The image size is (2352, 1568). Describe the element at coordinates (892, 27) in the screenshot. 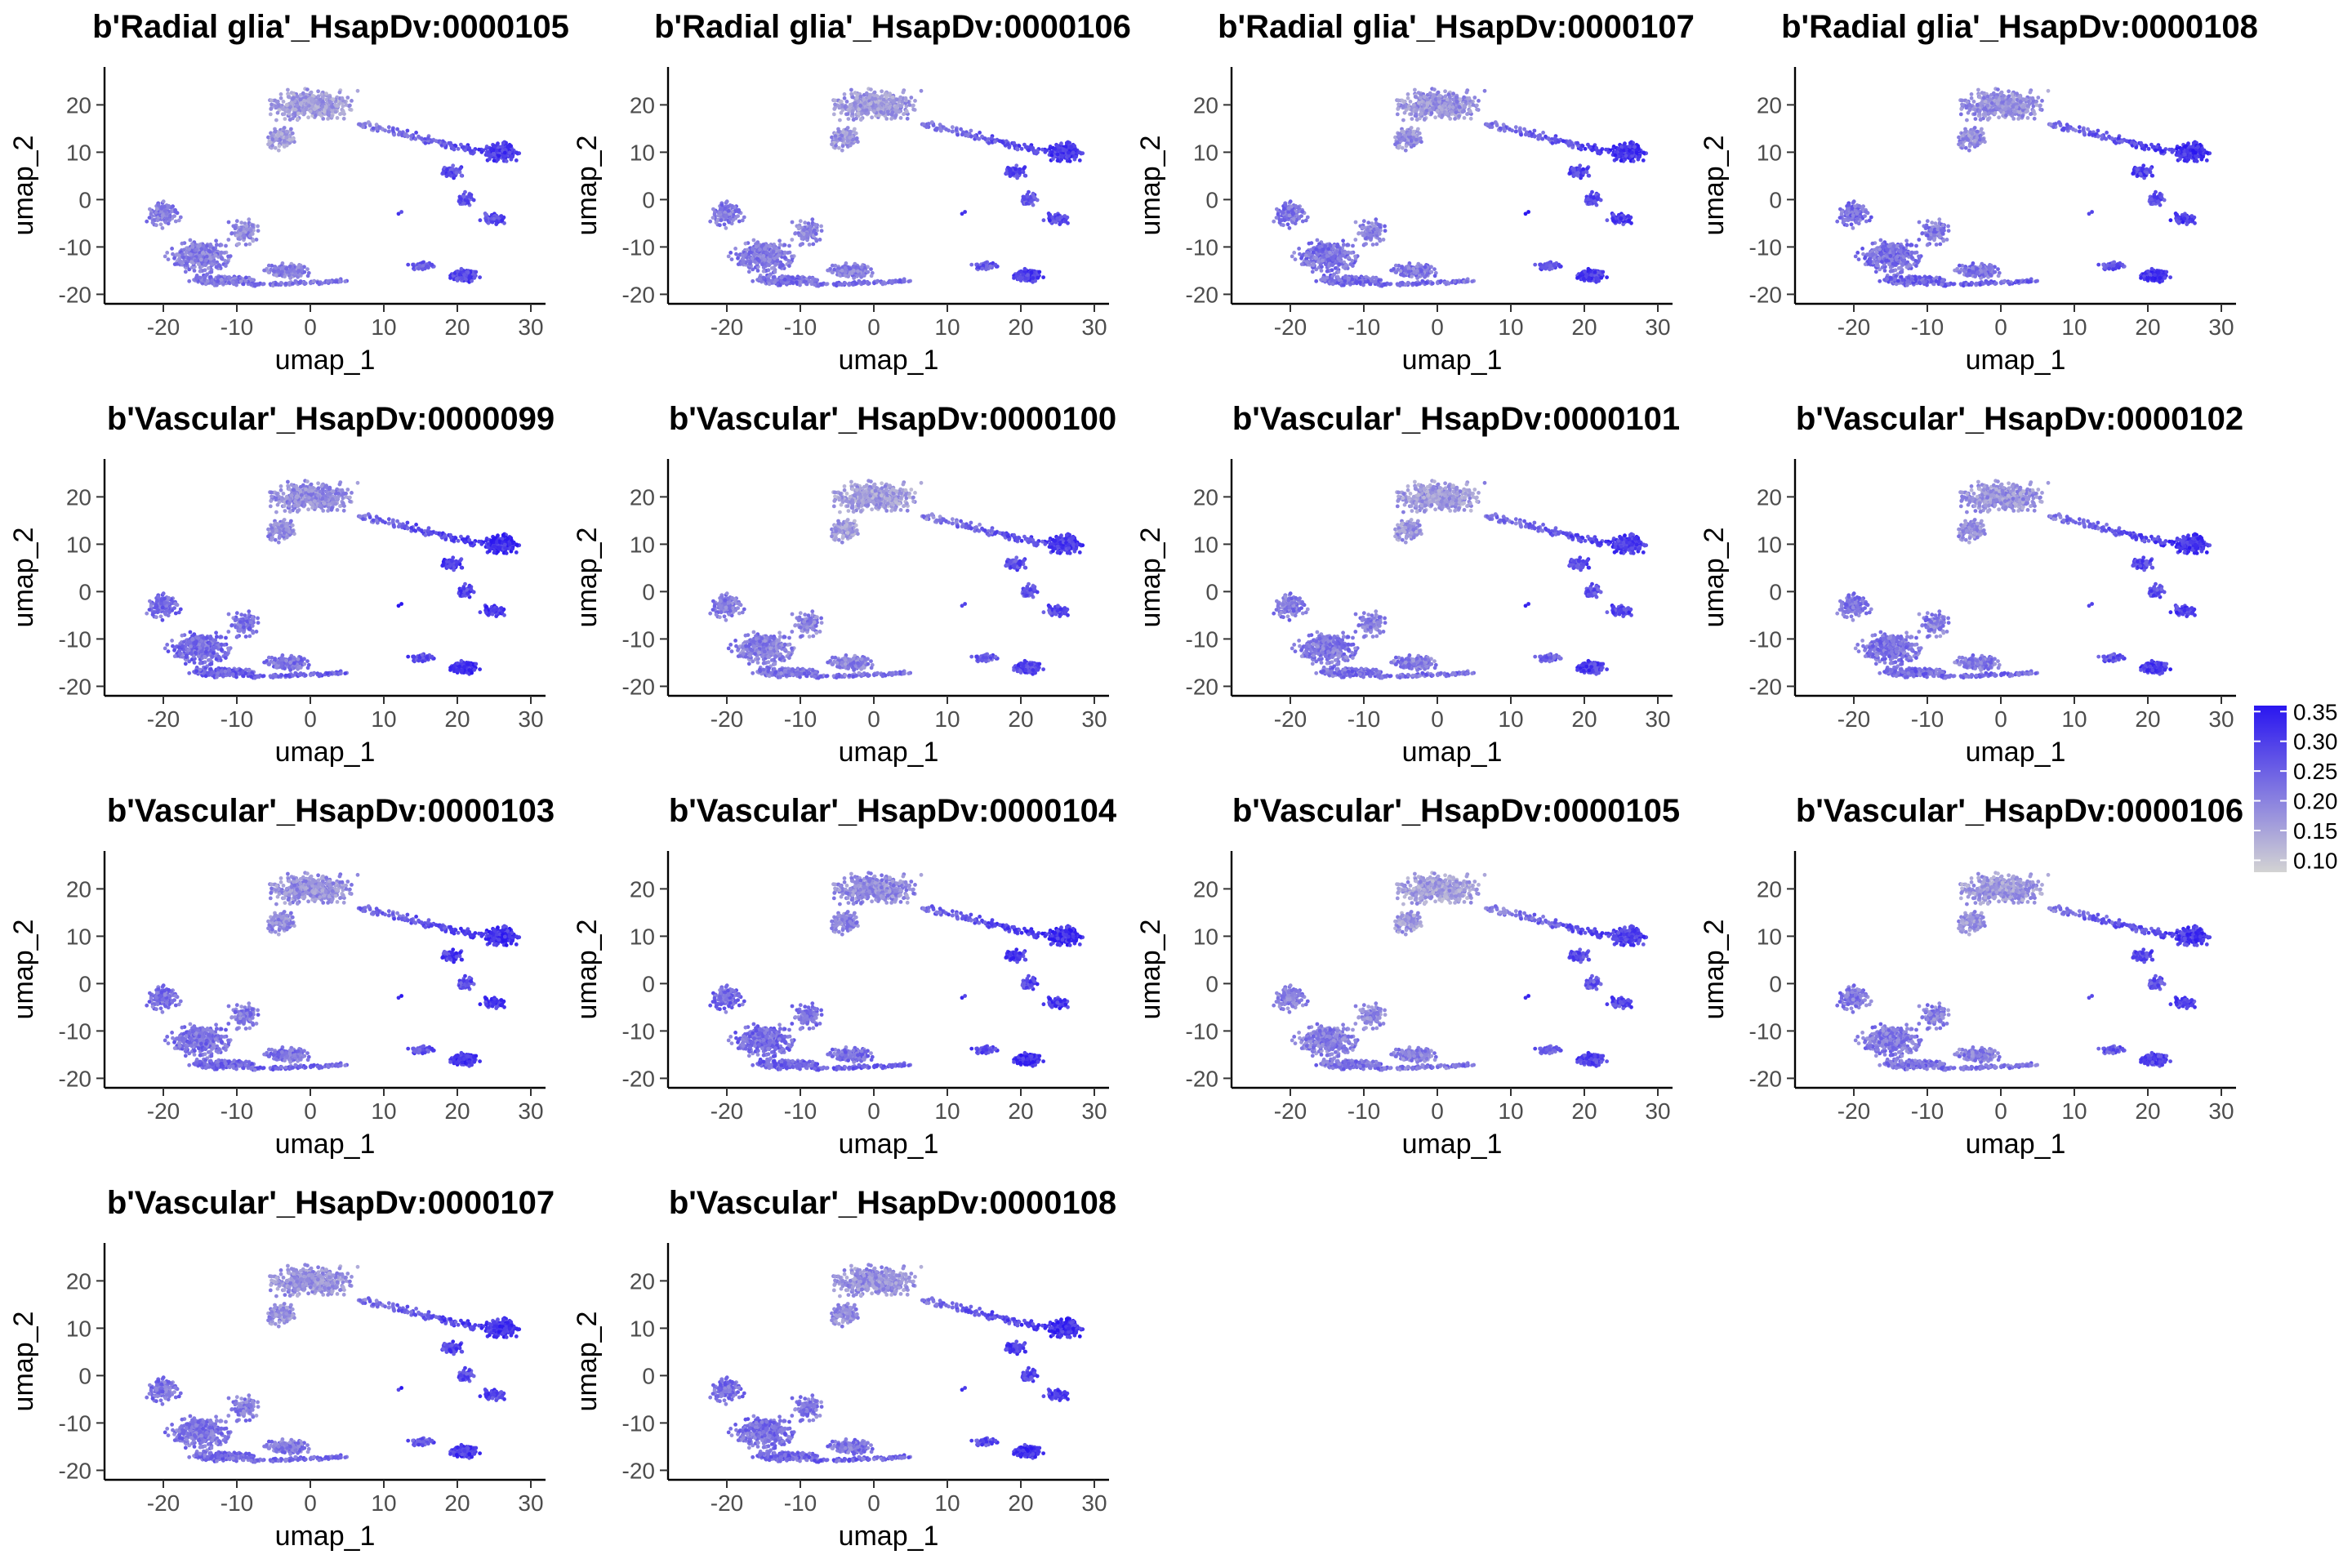

I see `panel-title: b'Radial glia'_HsapDv:0000106` at that location.